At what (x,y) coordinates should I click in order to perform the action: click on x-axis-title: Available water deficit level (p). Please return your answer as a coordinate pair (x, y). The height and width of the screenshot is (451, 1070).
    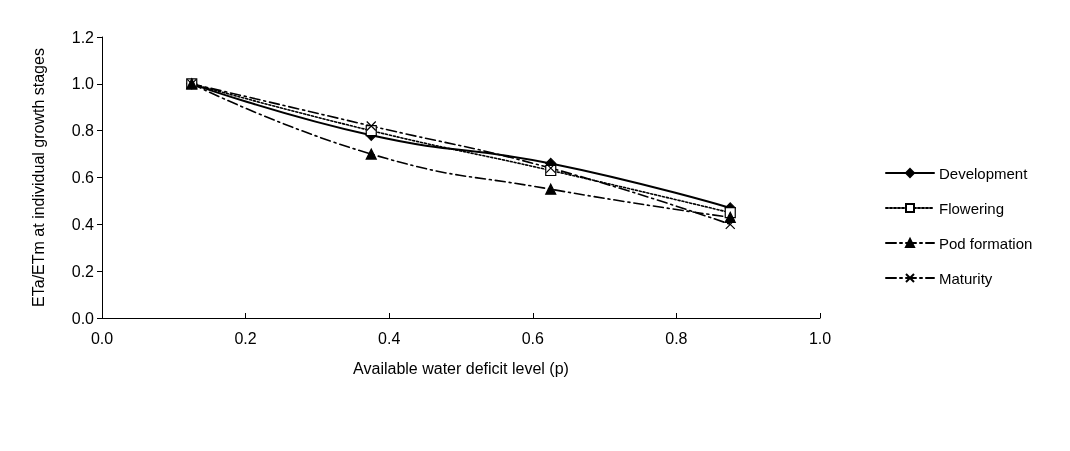
    Looking at the image, I should click on (461, 368).